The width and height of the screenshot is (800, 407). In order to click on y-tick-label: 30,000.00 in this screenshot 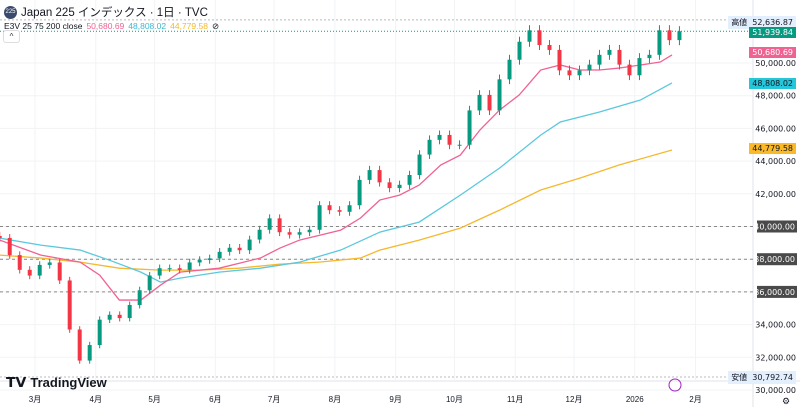, I will do `click(775, 390)`.